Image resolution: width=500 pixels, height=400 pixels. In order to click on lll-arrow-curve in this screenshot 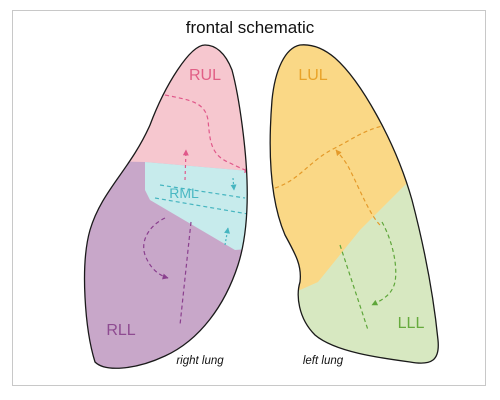, I will do `click(384, 263)`.